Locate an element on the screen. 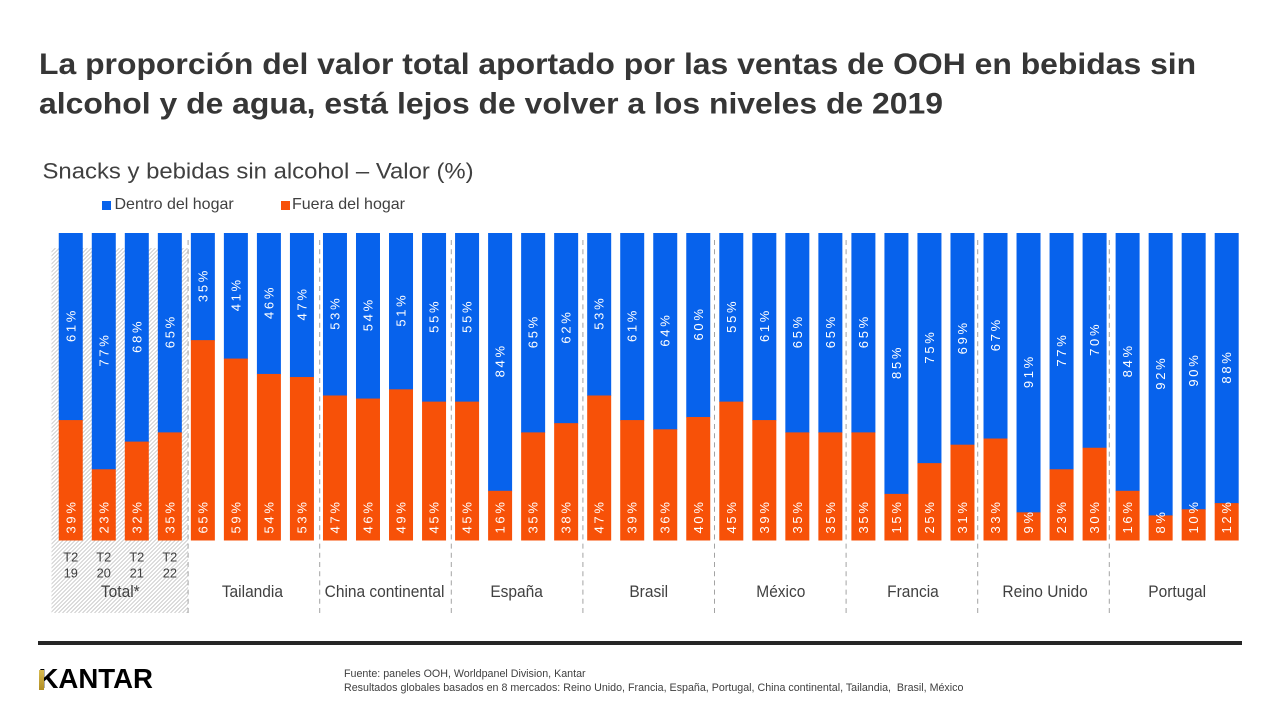 The height and width of the screenshot is (720, 1280). svg-text: 30% is located at coordinates (1094, 516).